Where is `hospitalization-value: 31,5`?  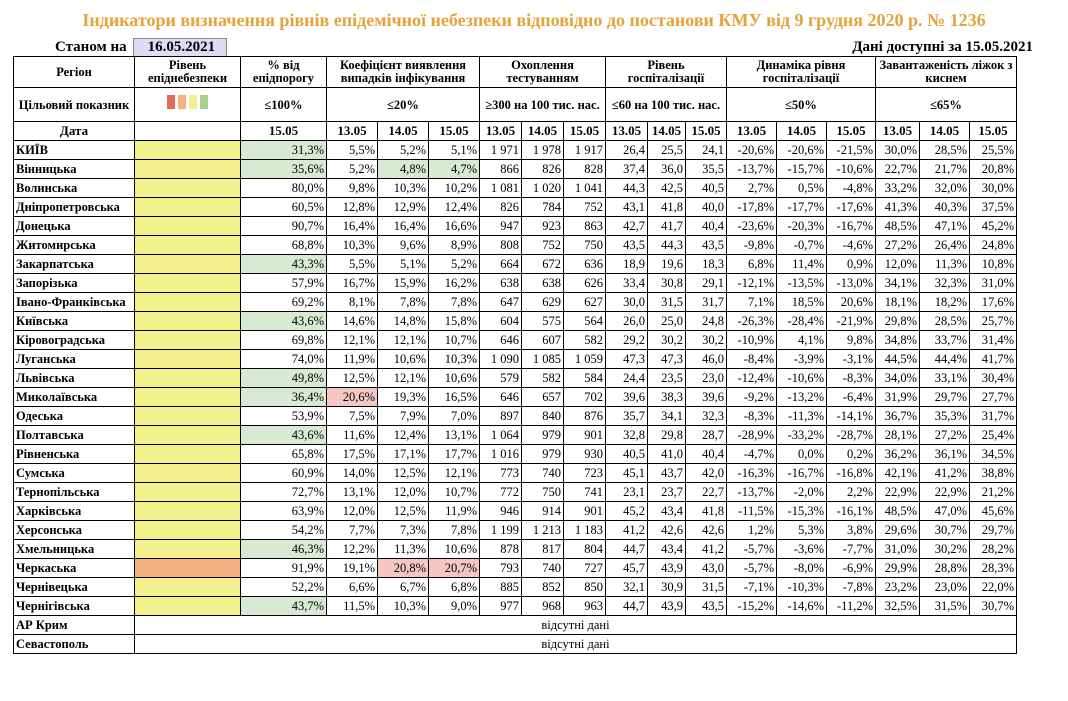 hospitalization-value: 31,5 is located at coordinates (666, 302).